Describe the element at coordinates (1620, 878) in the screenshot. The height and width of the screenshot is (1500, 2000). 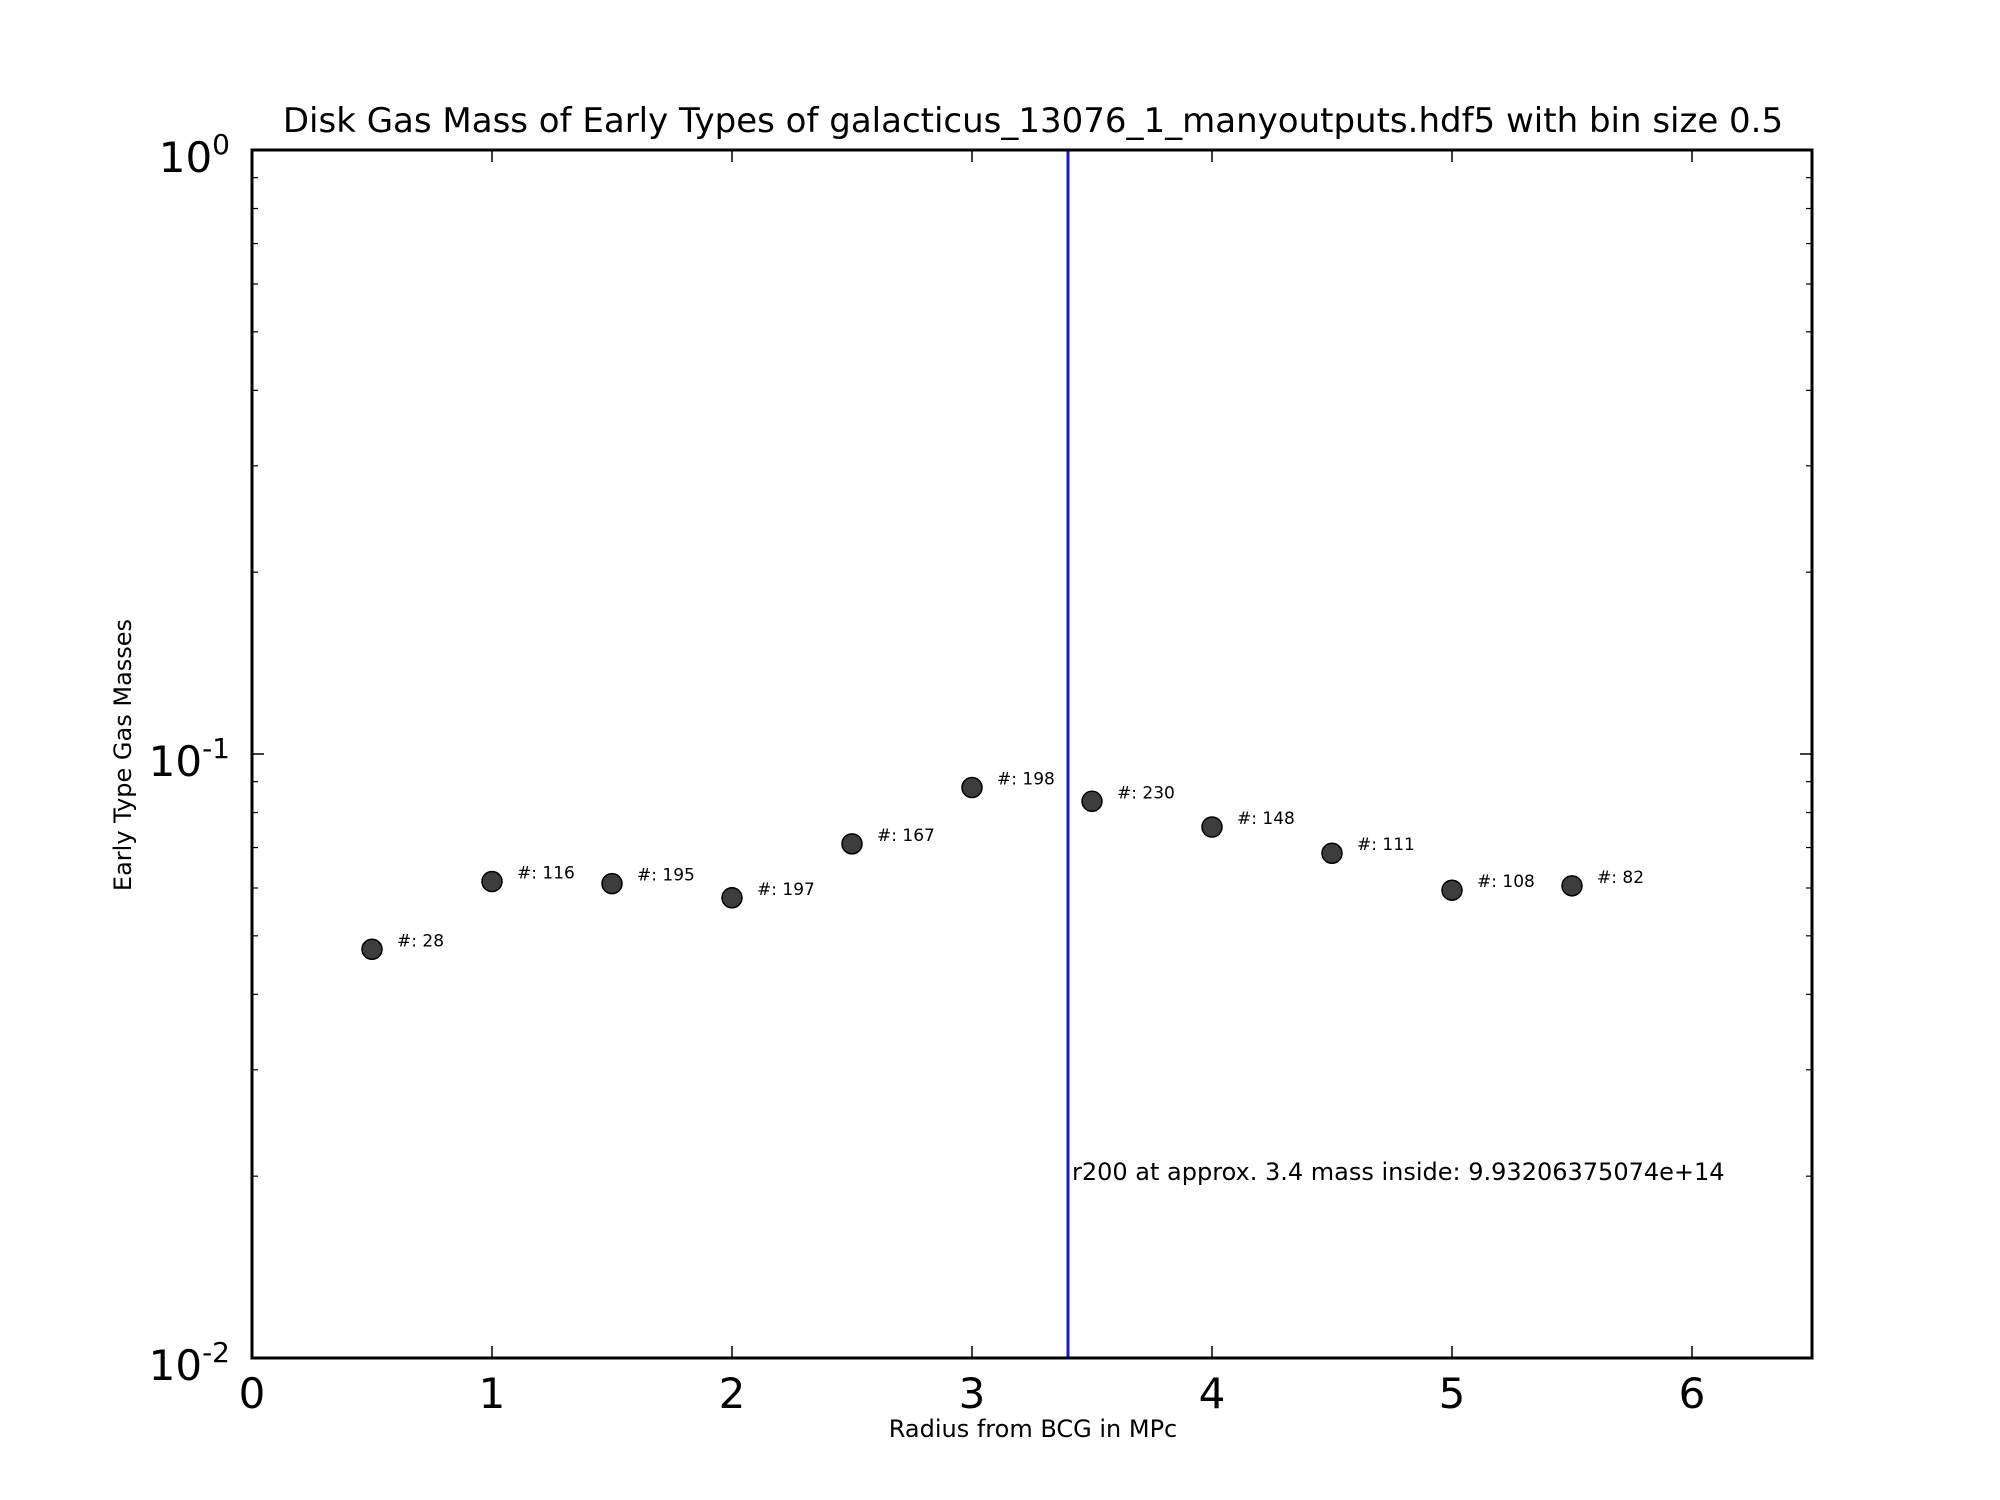
I see `data-label: #: 82` at that location.